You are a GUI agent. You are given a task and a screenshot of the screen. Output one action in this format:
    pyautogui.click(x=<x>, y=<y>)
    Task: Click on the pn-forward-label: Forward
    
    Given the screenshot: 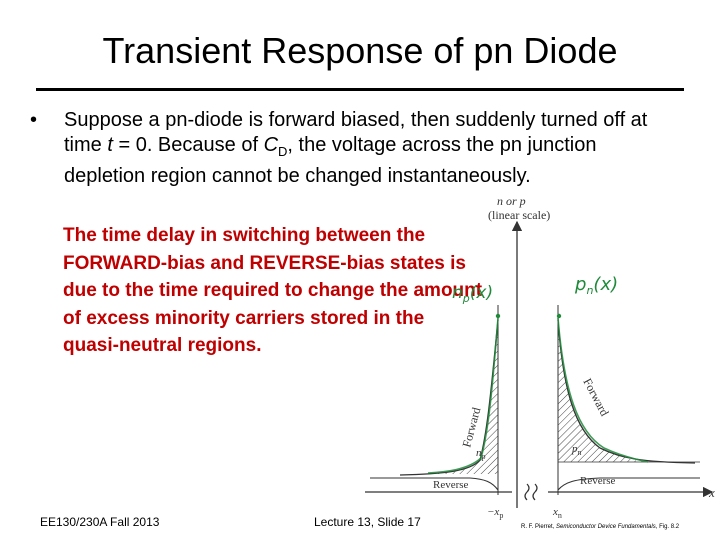 What is the action you would take?
    pyautogui.click(x=595, y=397)
    